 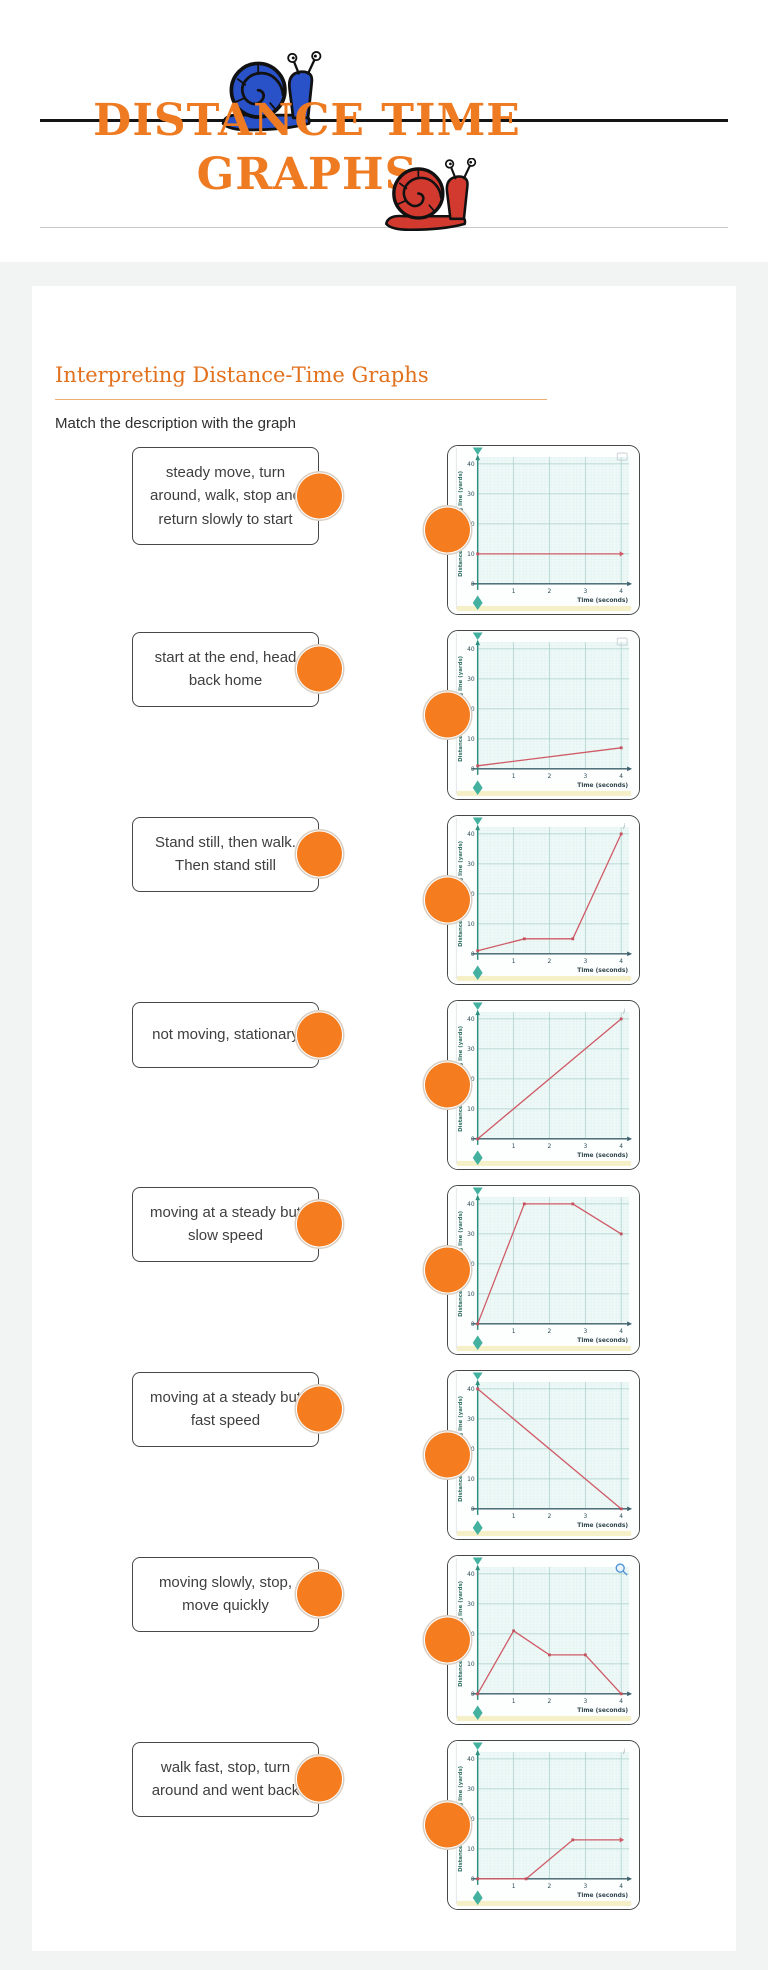 What do you see at coordinates (384, 120) in the screenshot?
I see `title-divider` at bounding box center [384, 120].